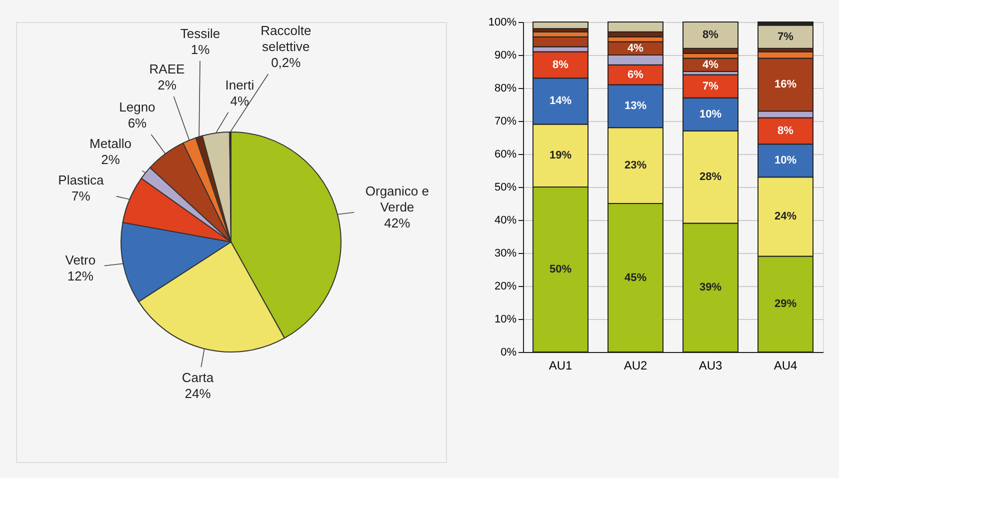 This screenshot has height=525, width=987. Describe the element at coordinates (785, 84) in the screenshot. I see `data-label: 16%` at that location.